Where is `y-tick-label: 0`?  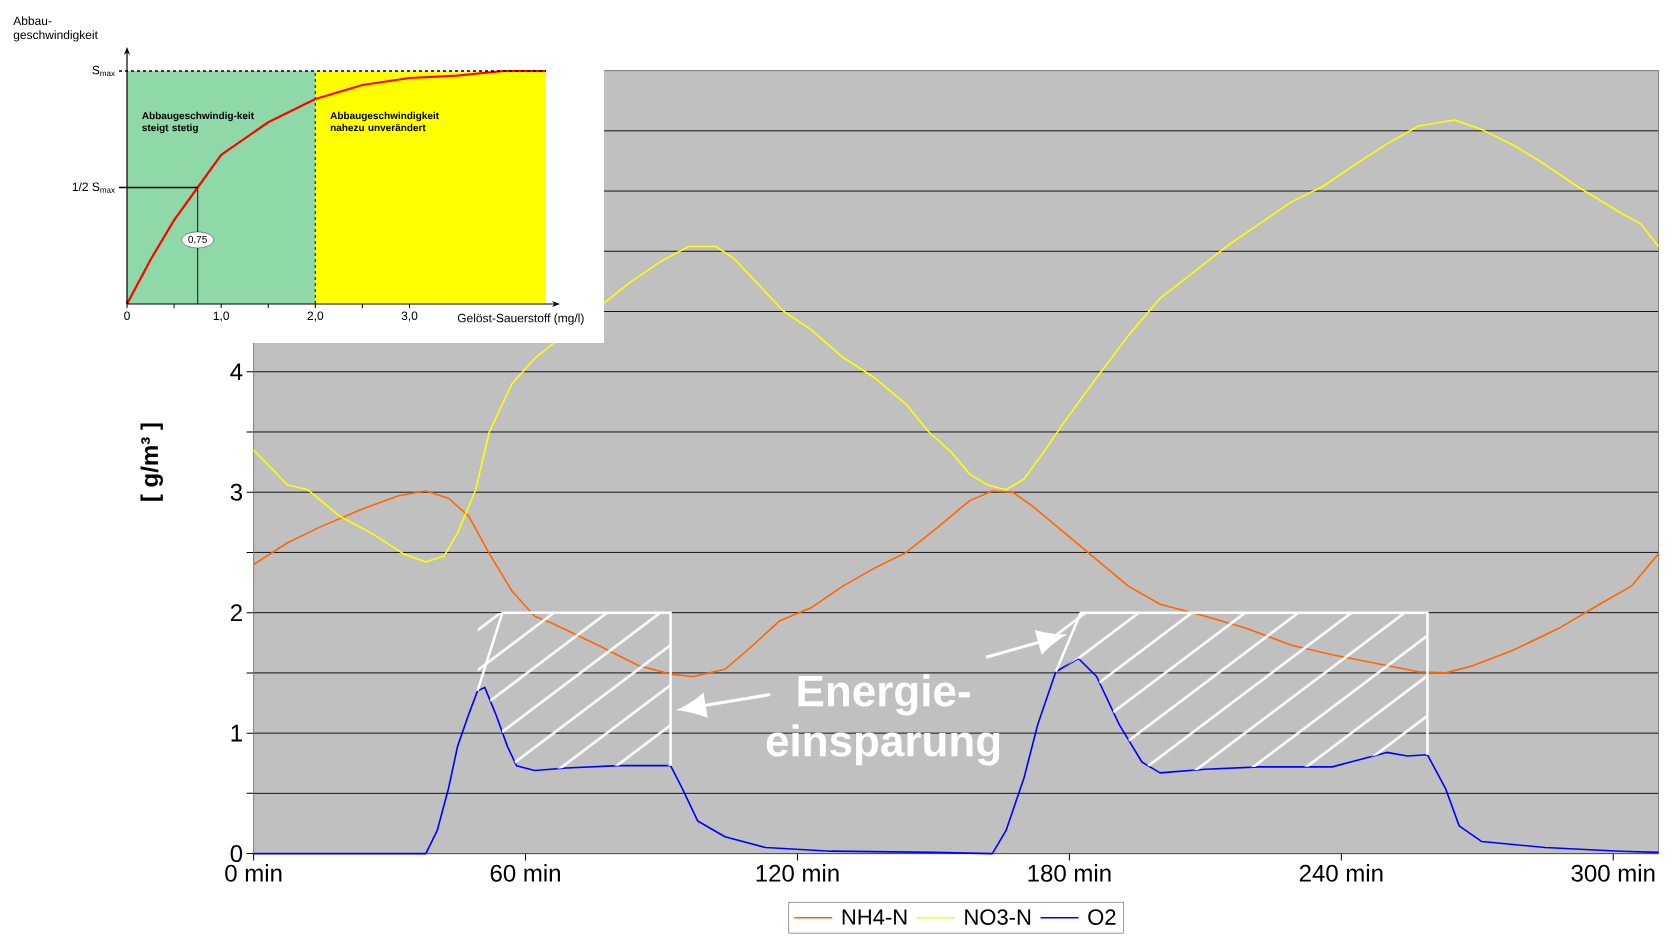
y-tick-label: 0 is located at coordinates (236, 854).